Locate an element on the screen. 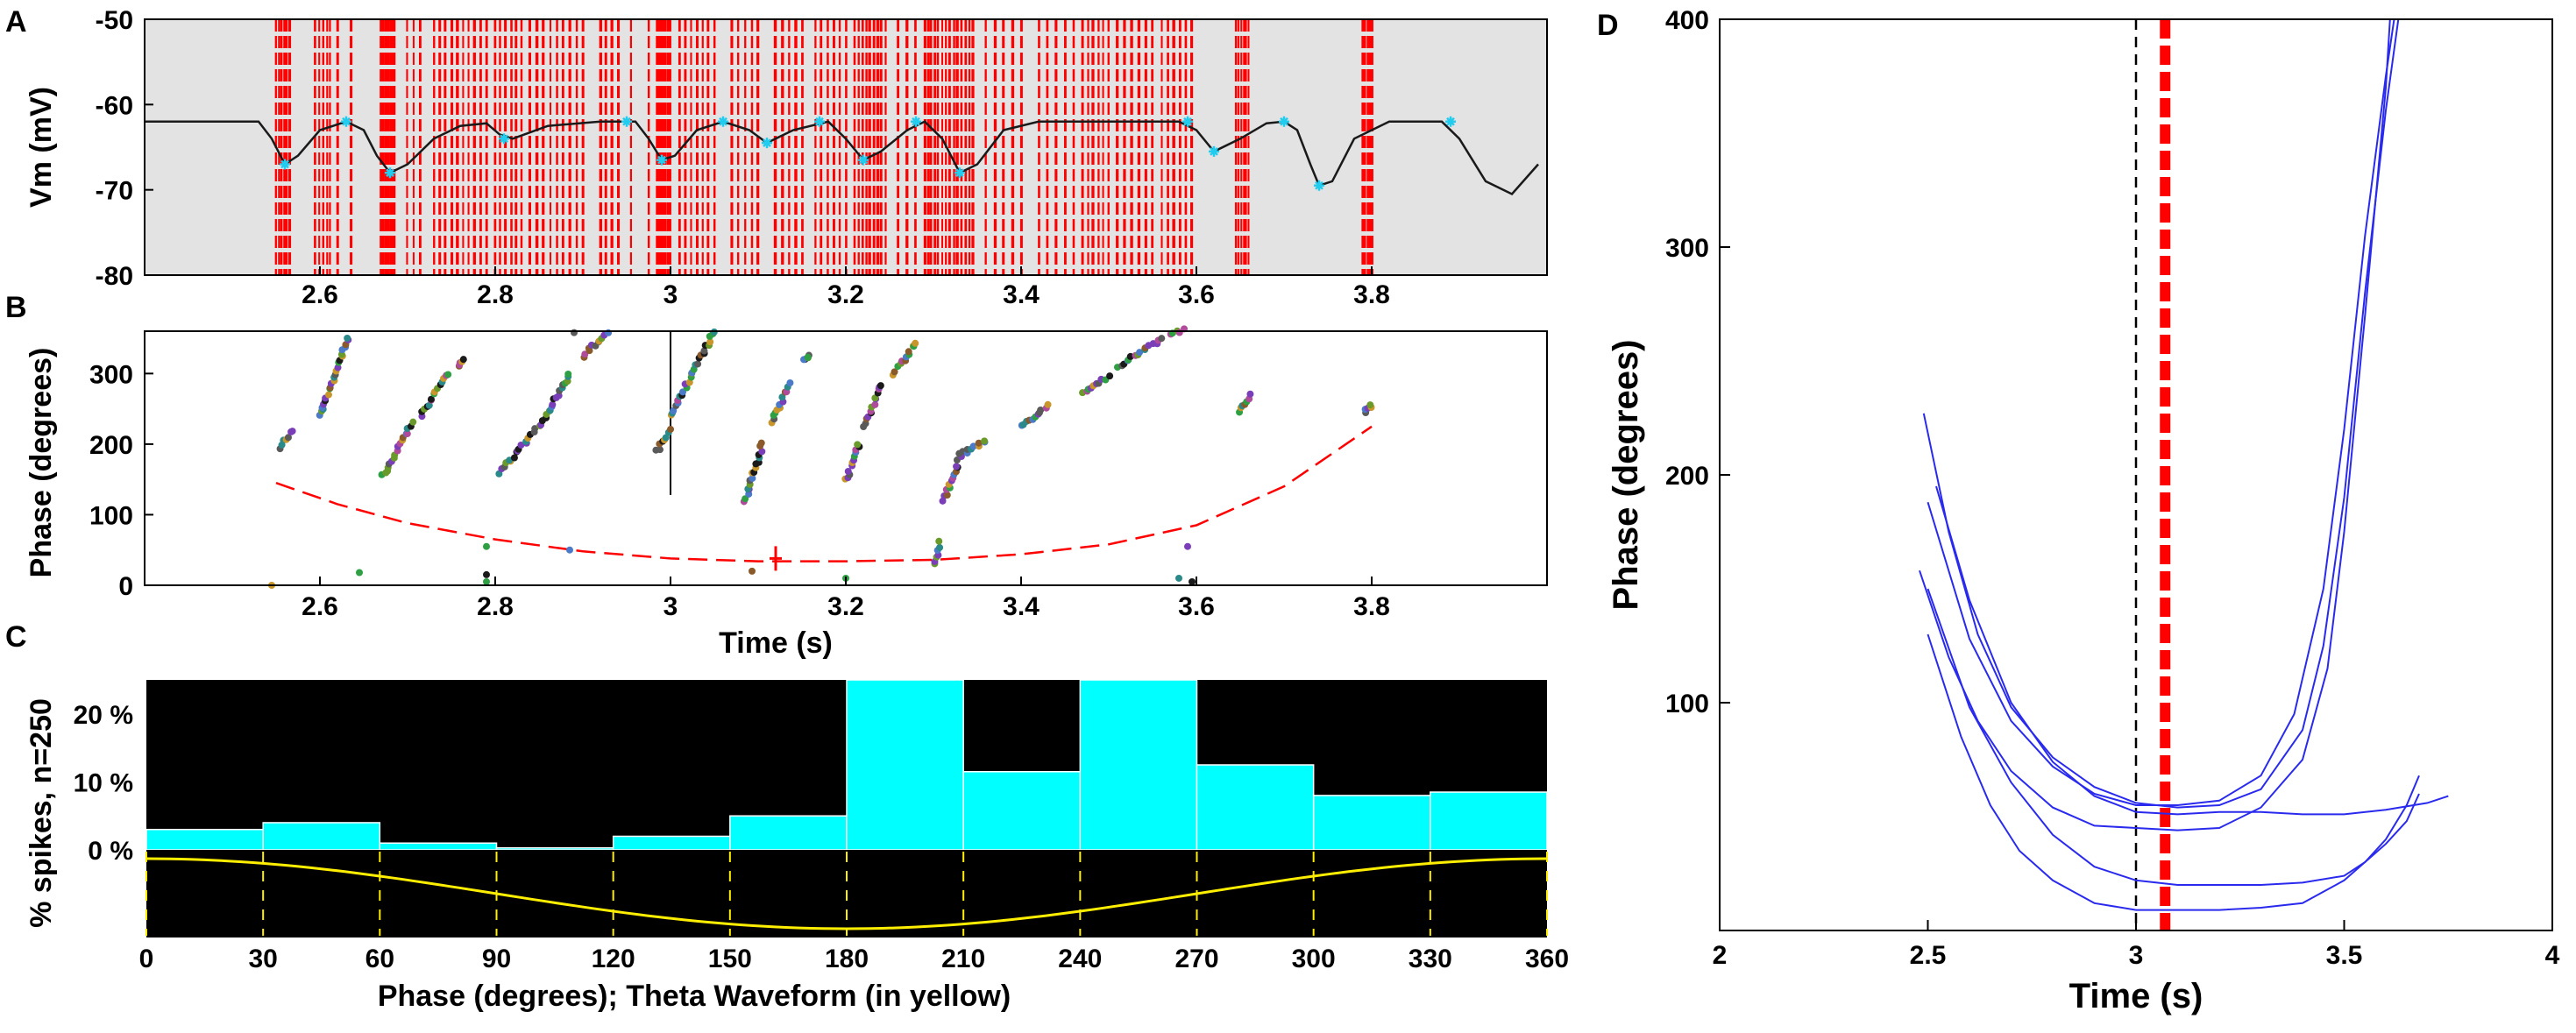 Image resolution: width=2576 pixels, height=1033 pixels. panel-c-theta-waveform is located at coordinates (846, 893).